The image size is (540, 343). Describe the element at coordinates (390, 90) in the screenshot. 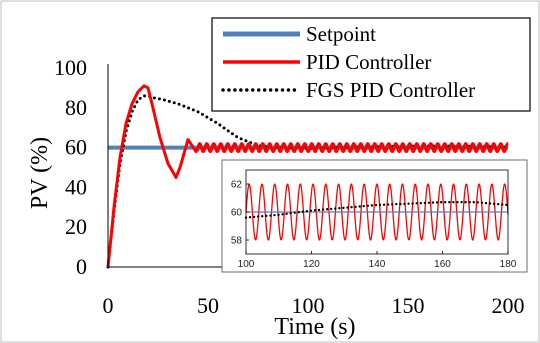

I see `legend-label: FGS PID Controller` at that location.